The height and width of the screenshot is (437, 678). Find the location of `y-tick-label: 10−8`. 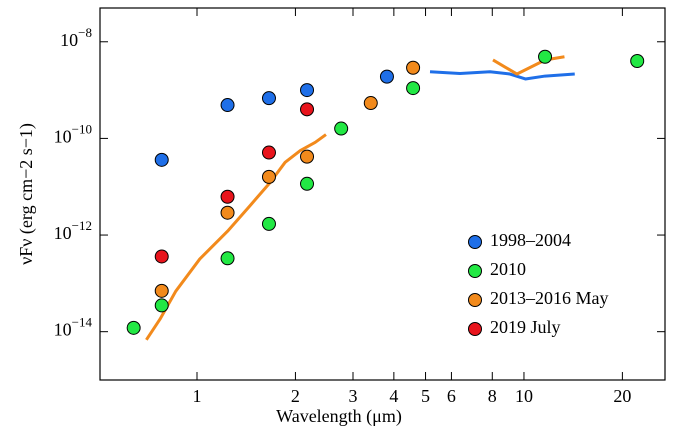

y-tick-label: 10−8 is located at coordinates (76, 37).